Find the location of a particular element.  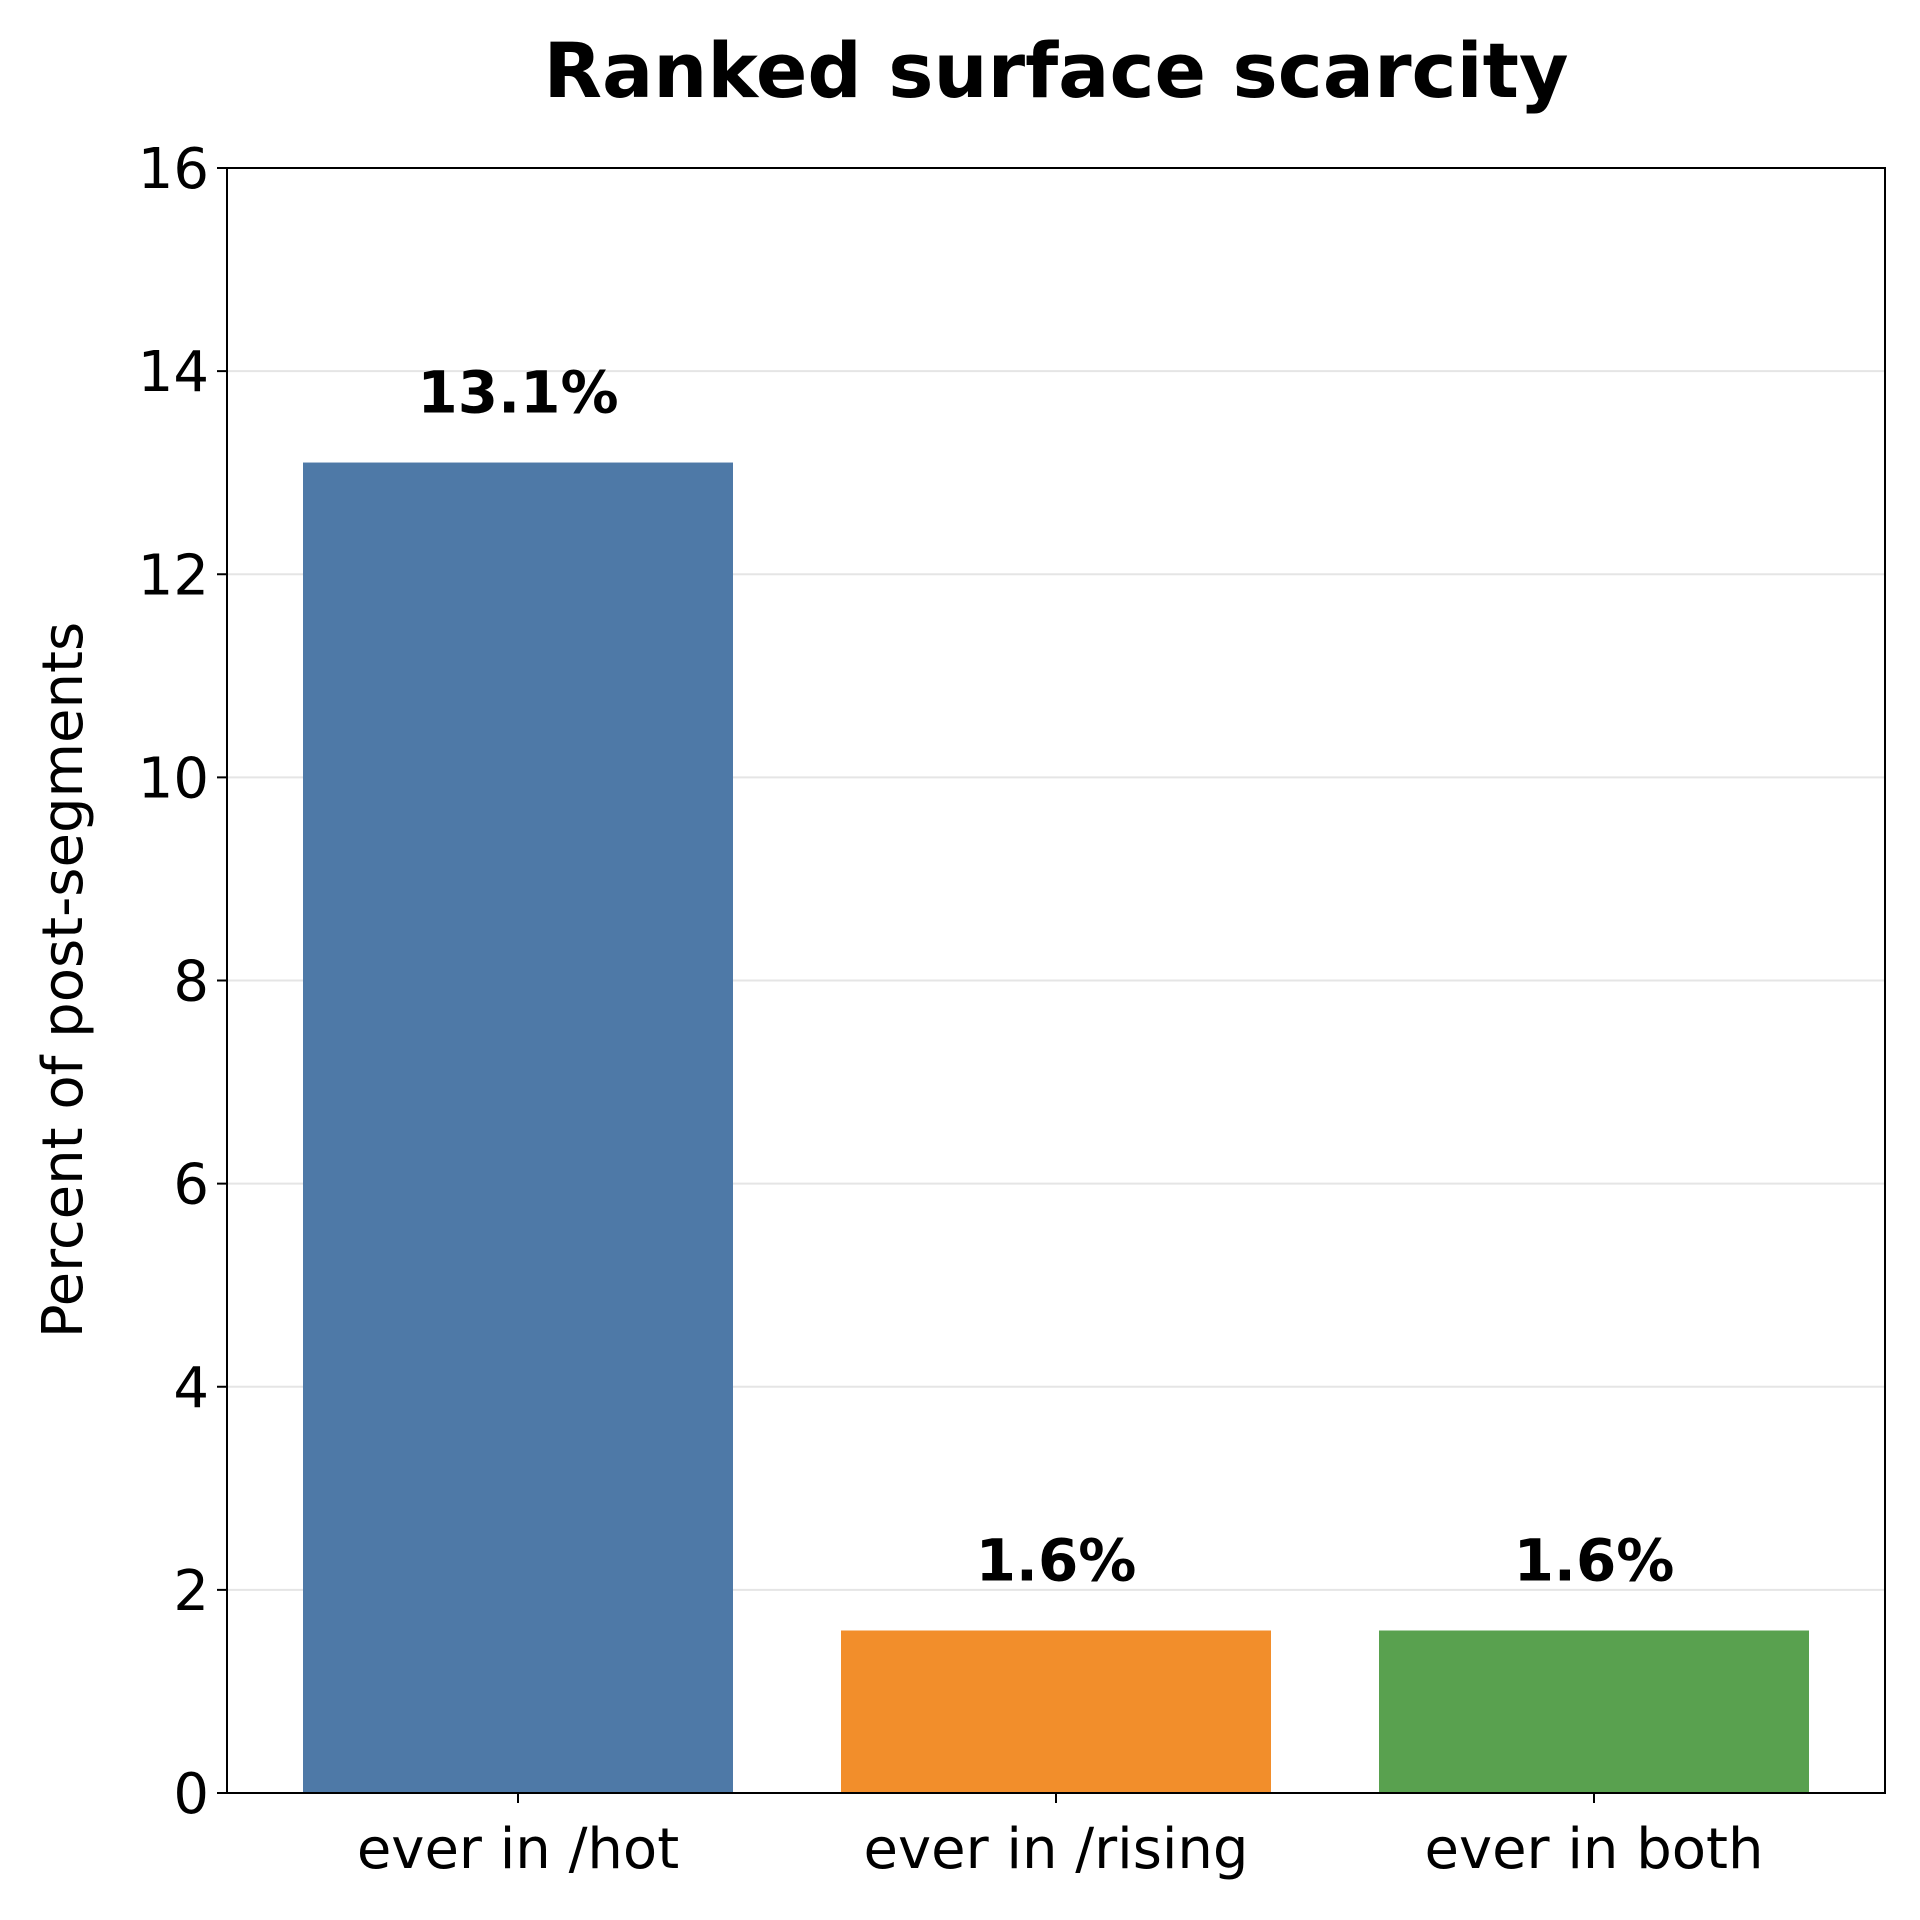

x-axis: ever in /hot ever in /rising ever in both is located at coordinates (1060, 1837).